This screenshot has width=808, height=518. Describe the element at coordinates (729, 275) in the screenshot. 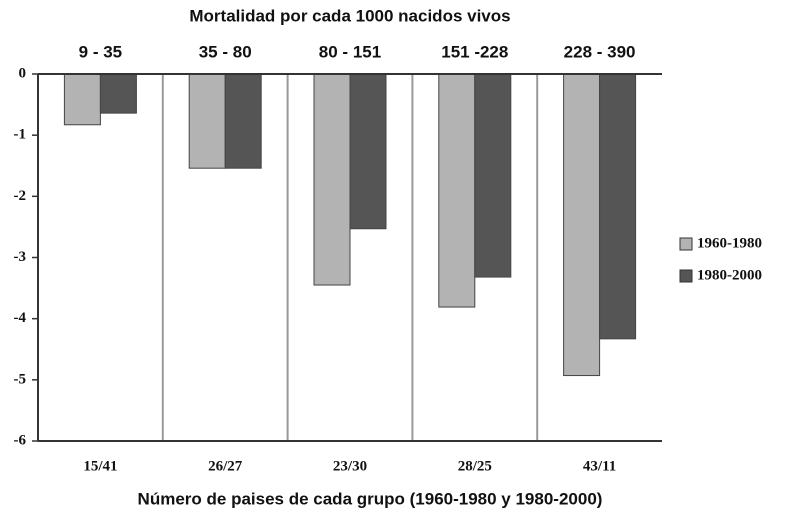

I see `legend-label: 1980-2000` at that location.